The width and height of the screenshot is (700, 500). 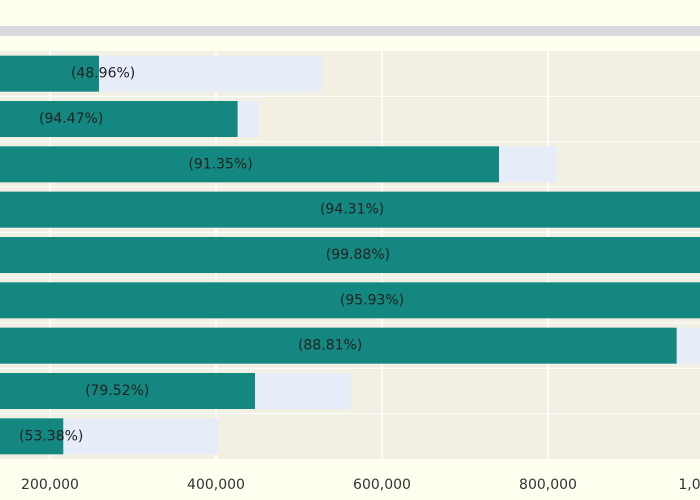 What do you see at coordinates (358, 255) in the screenshot?
I see `data-label: (99.88%)` at bounding box center [358, 255].